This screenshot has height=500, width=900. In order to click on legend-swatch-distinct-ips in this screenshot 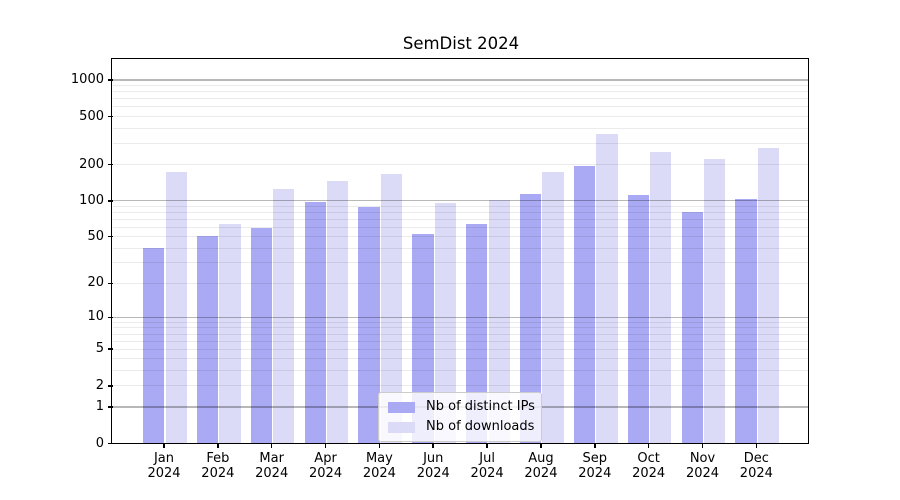, I will do `click(401, 407)`.